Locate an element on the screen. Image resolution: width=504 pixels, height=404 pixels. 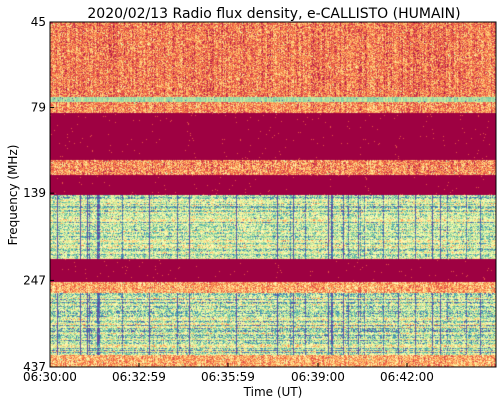
x-tick-label: 06:42:00 is located at coordinates (407, 377).